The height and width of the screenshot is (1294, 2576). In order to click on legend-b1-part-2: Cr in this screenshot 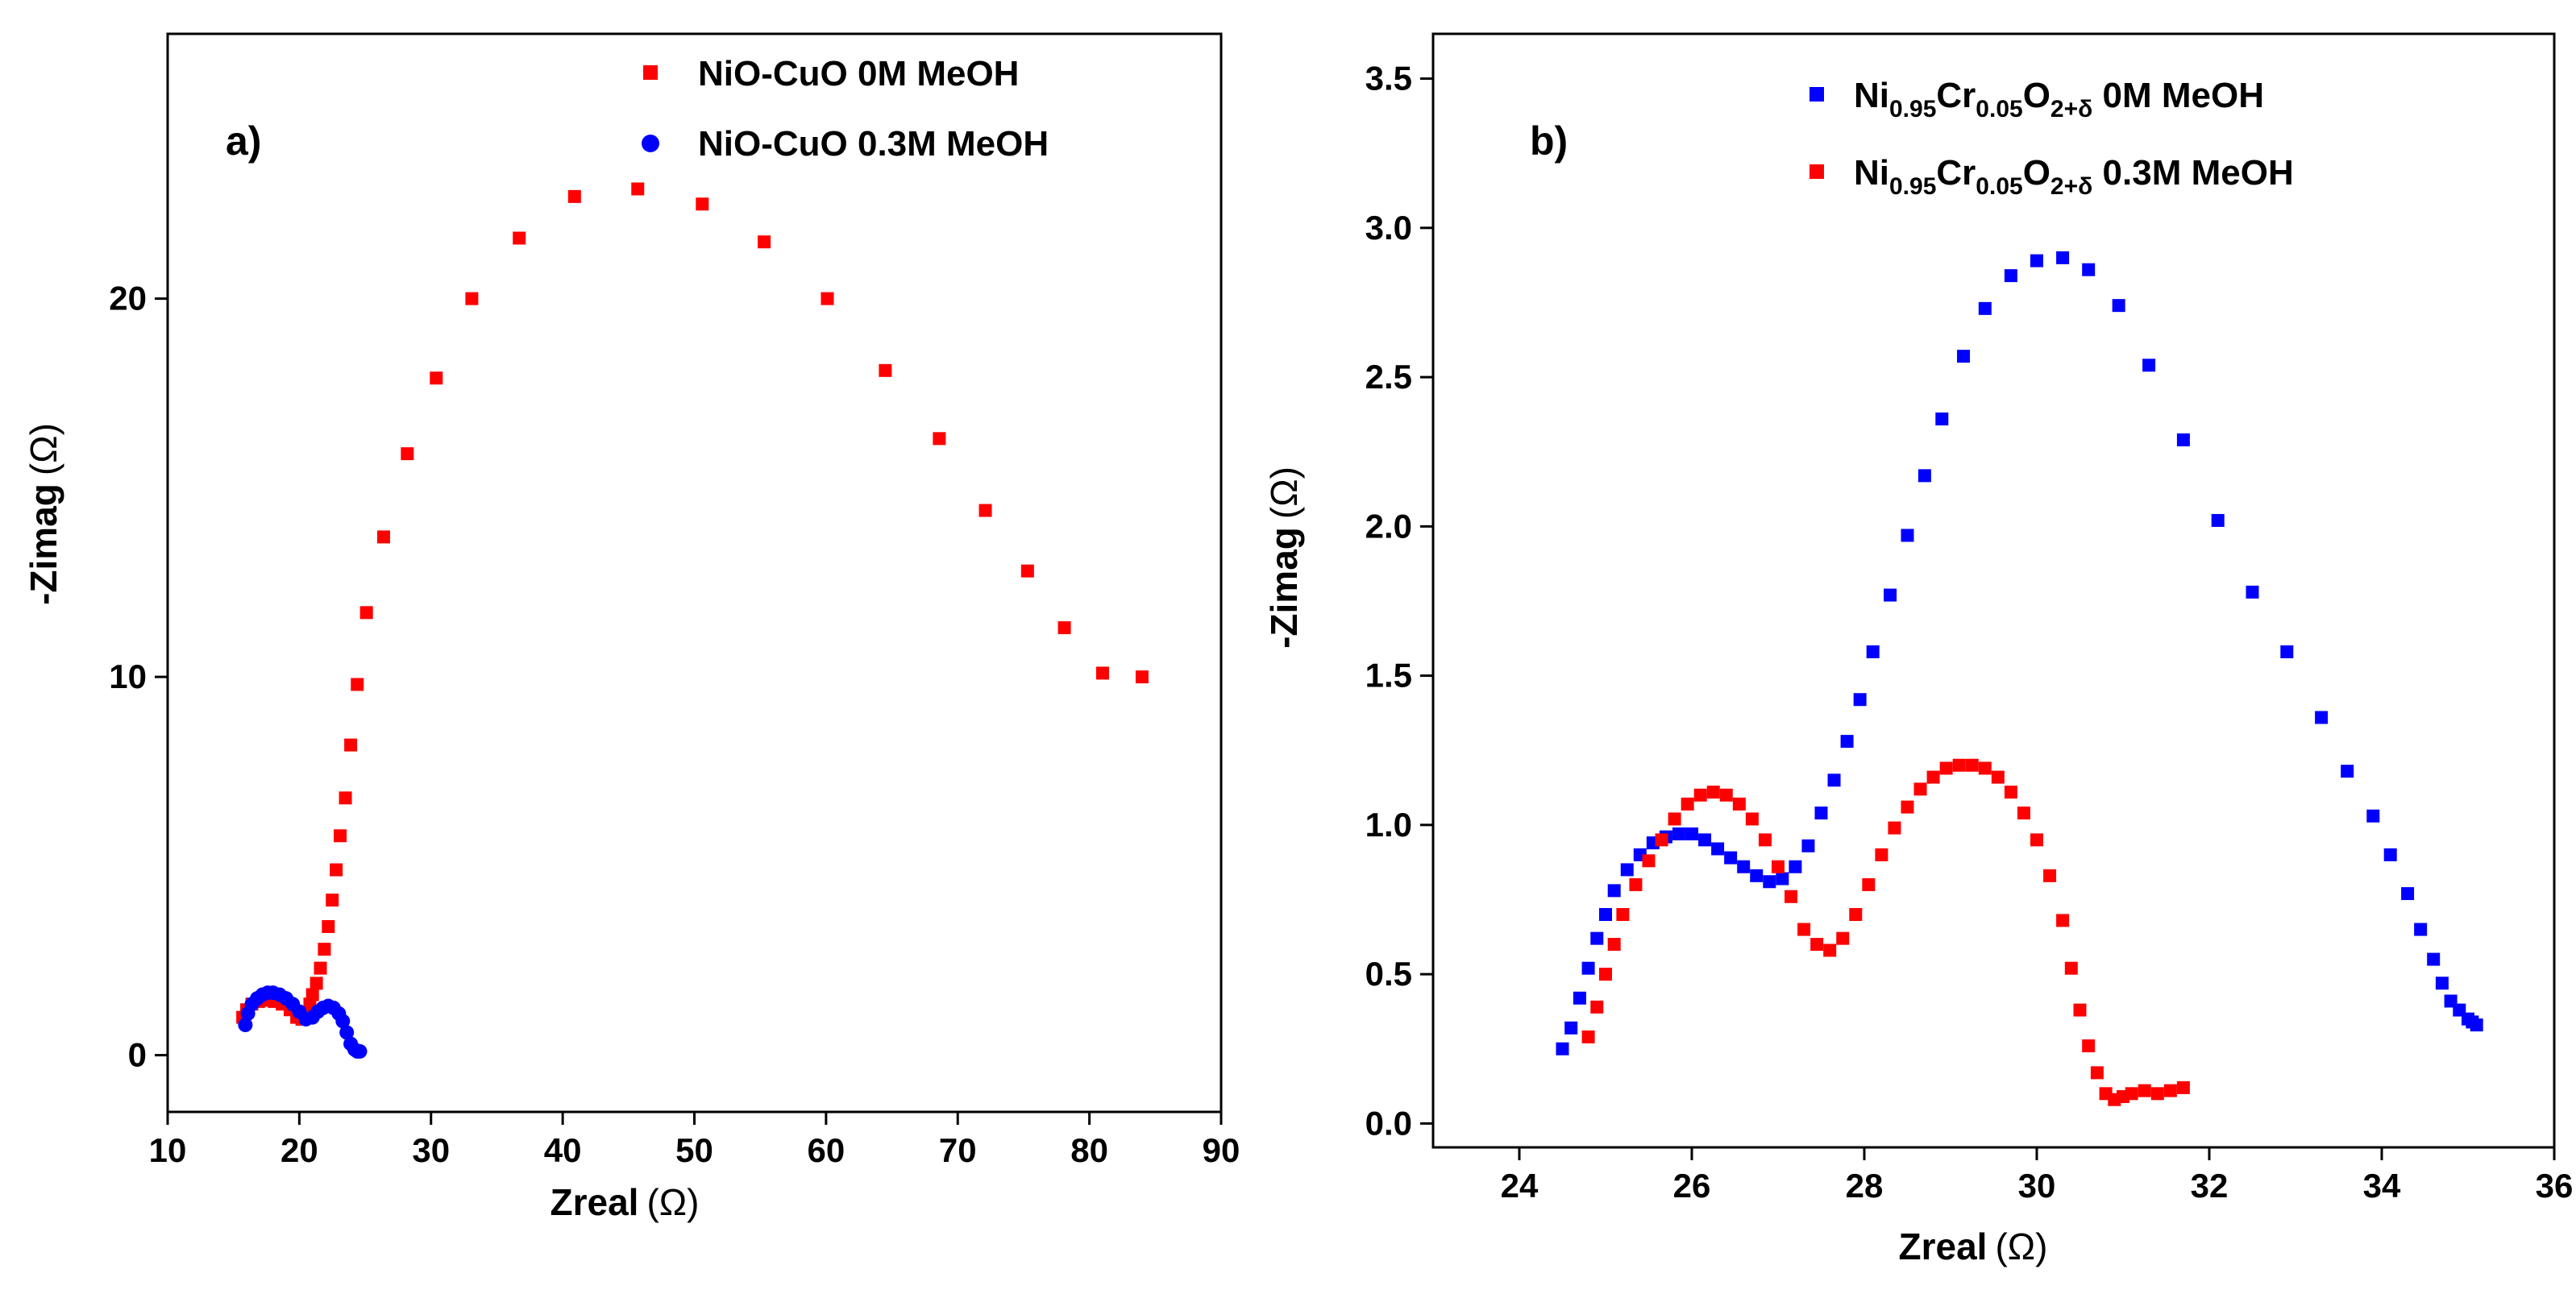, I will do `click(1956, 173)`.